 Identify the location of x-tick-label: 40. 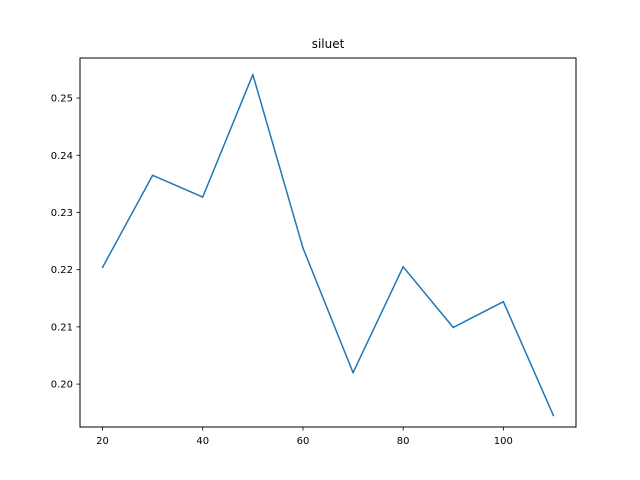
(202, 441).